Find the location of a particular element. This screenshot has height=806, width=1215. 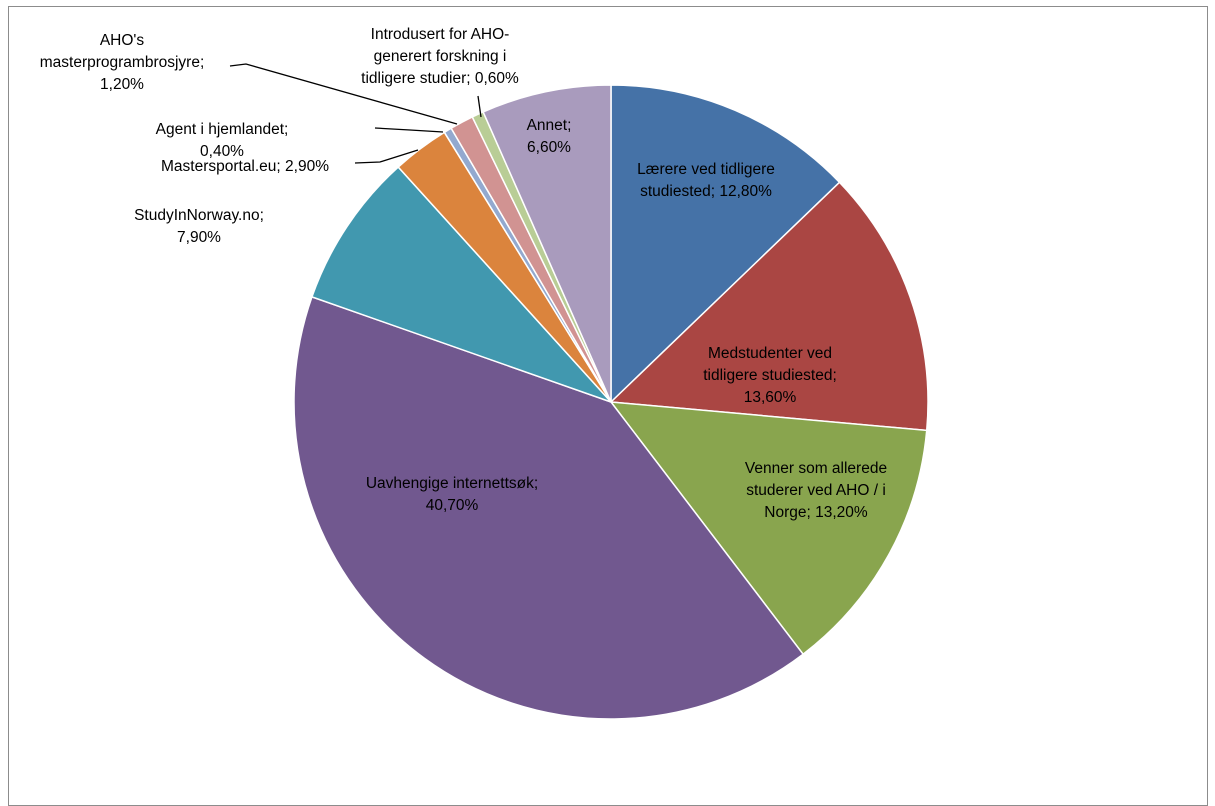

data-label-8-line-1: AHO's is located at coordinates (122, 40).